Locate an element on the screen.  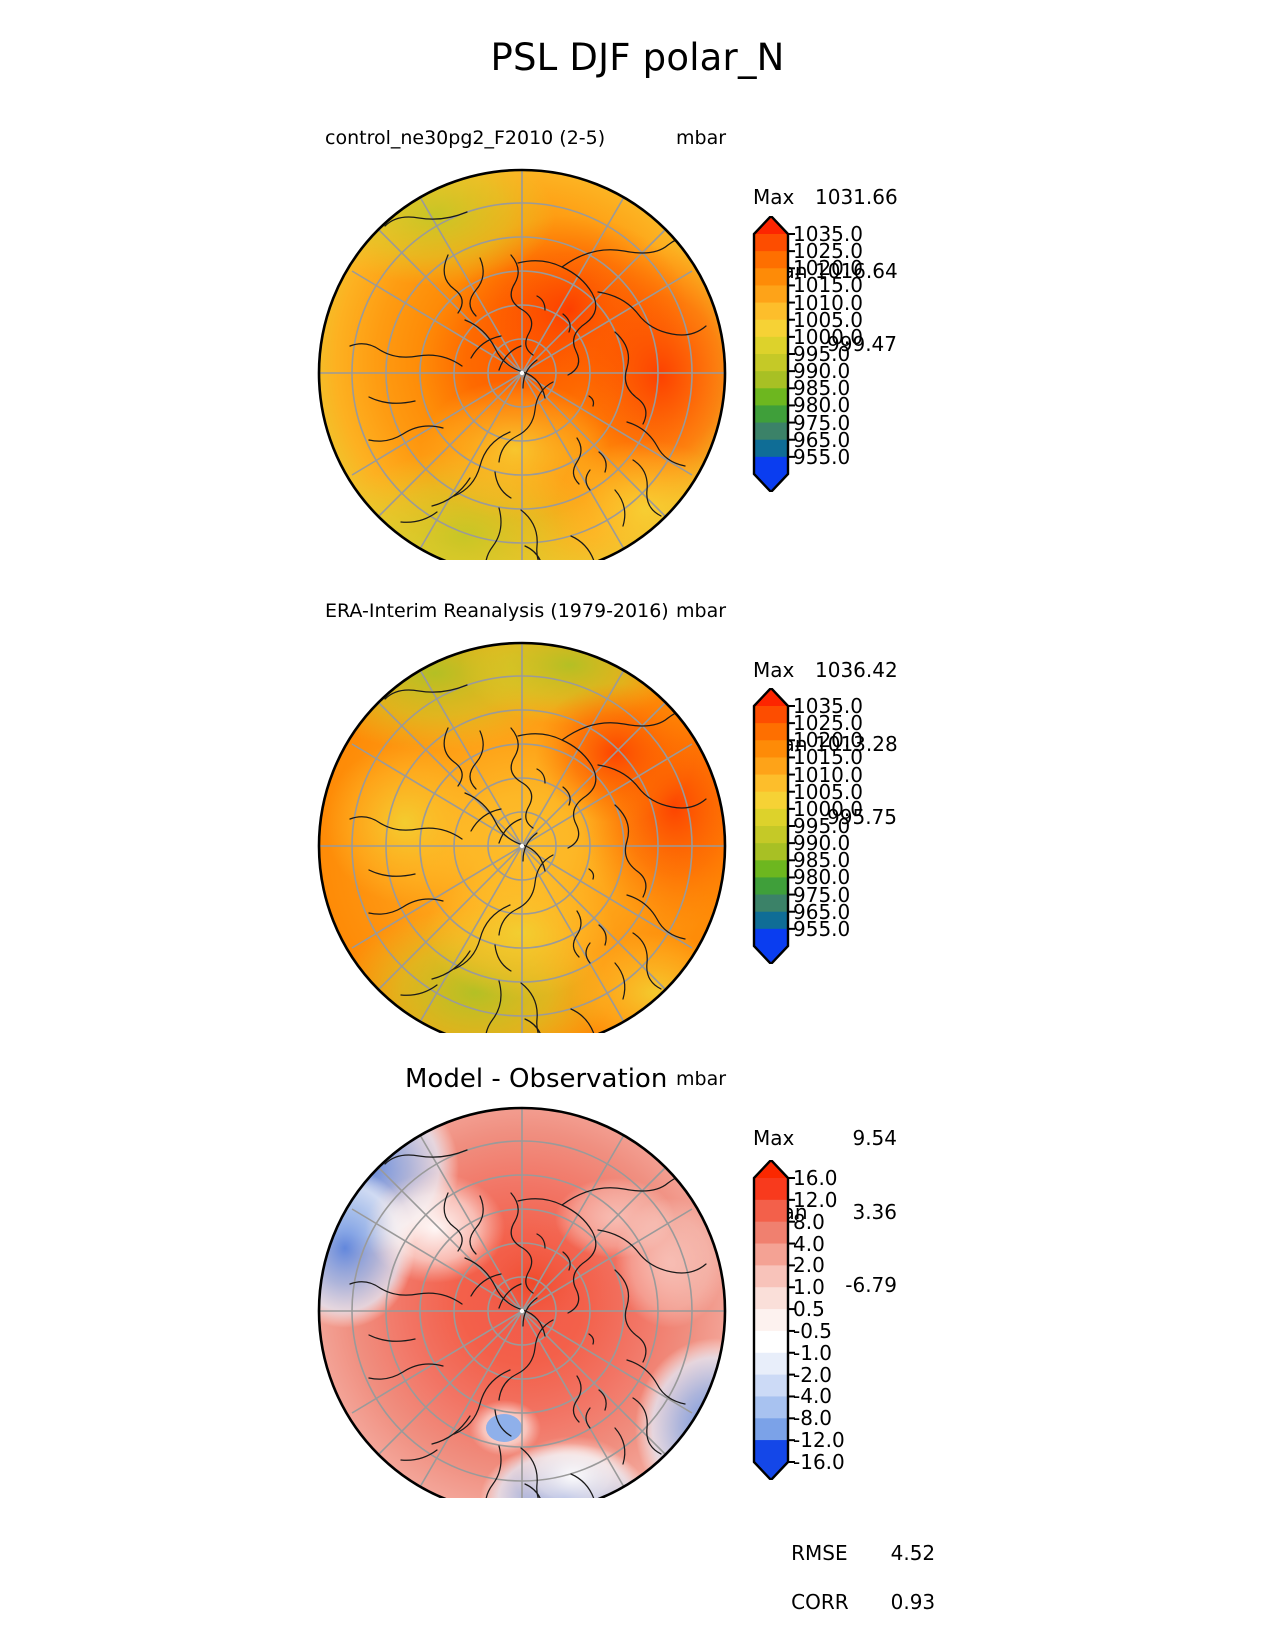
colorbar-difference is located at coordinates (774, 1321).